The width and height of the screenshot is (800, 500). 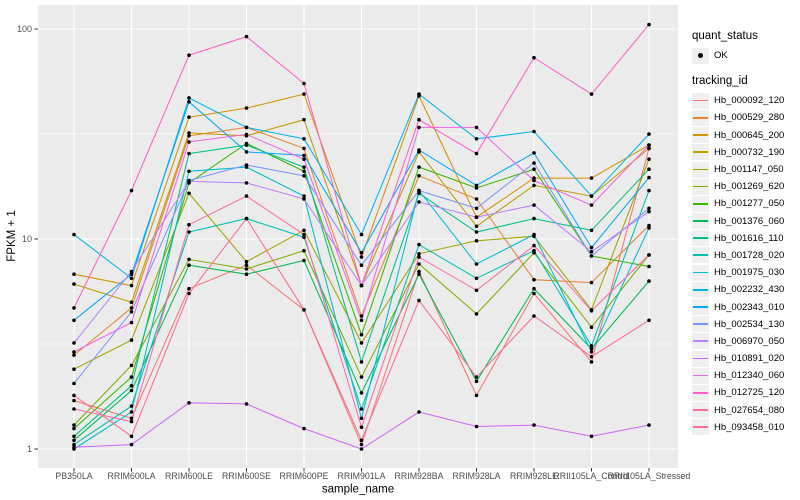 I want to click on y-tick-label: 100, so click(x=24, y=29).